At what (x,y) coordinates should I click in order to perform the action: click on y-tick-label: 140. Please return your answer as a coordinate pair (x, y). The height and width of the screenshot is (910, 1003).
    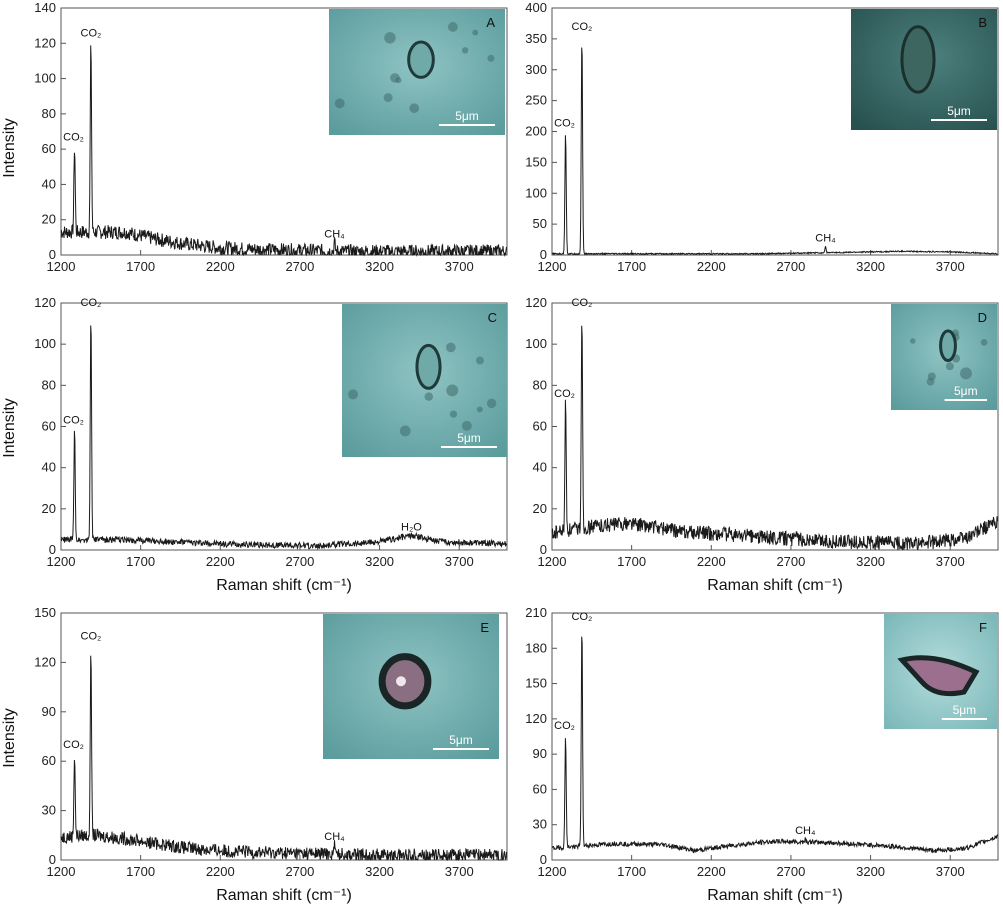
    Looking at the image, I should click on (45, 7).